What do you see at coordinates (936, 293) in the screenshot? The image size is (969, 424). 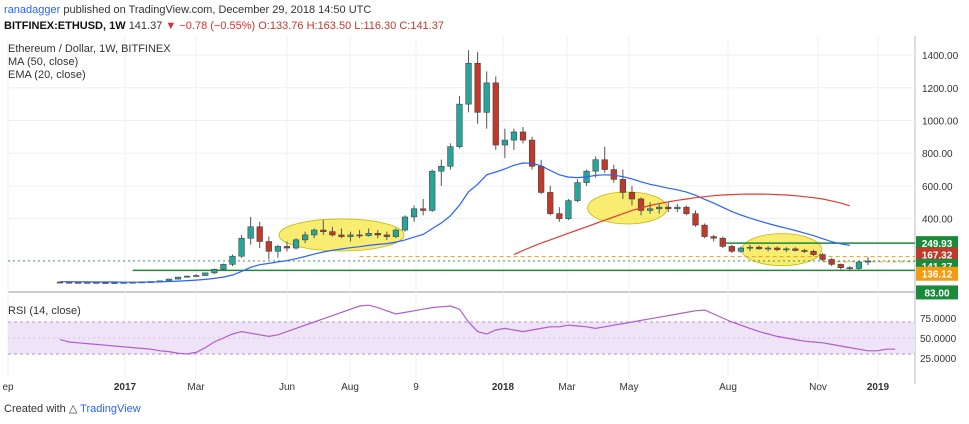 I see `price-marker-label: 83.00` at bounding box center [936, 293].